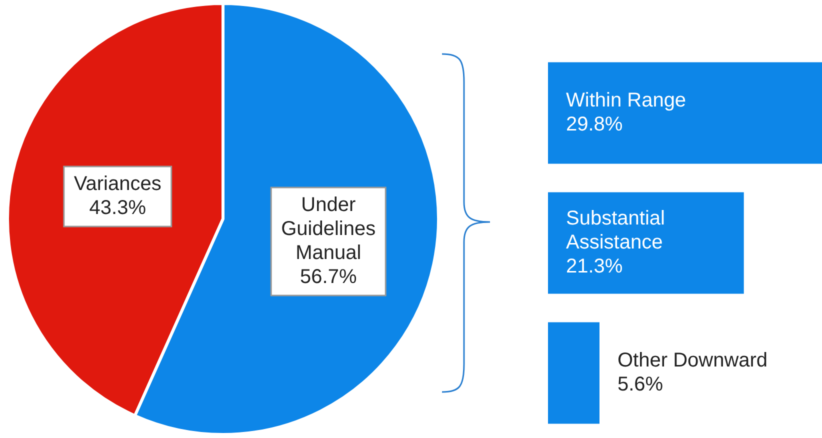 This screenshot has height=438, width=822. What do you see at coordinates (594, 267) in the screenshot?
I see `data-label: 21.3%` at bounding box center [594, 267].